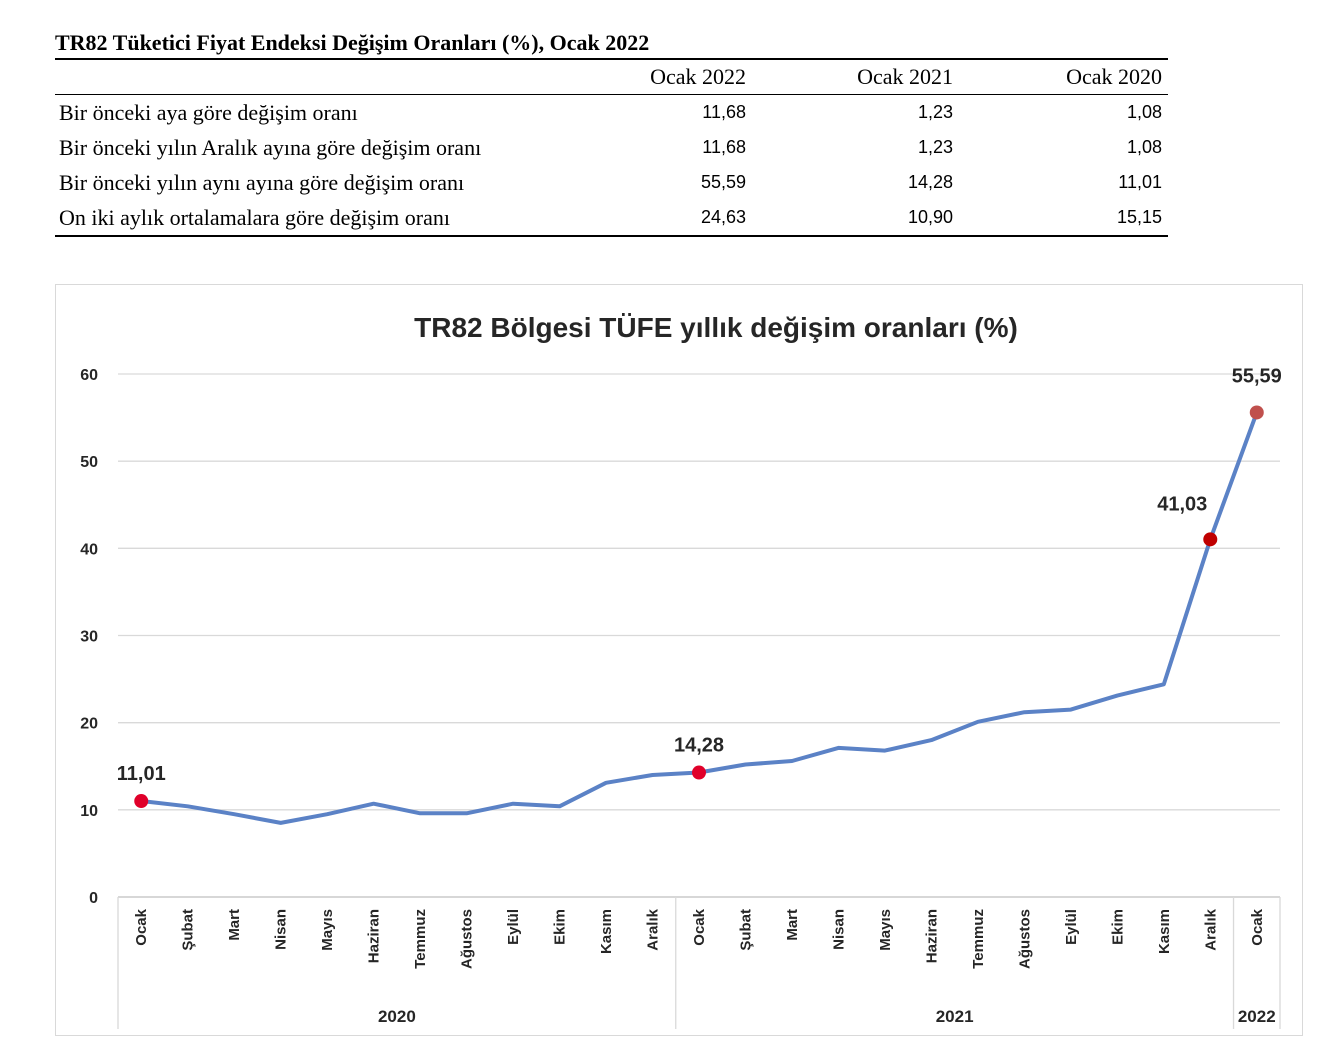 The width and height of the screenshot is (1329, 1063). Describe the element at coordinates (1063, 218) in the screenshot. I see `cell-value: 15,15` at that location.